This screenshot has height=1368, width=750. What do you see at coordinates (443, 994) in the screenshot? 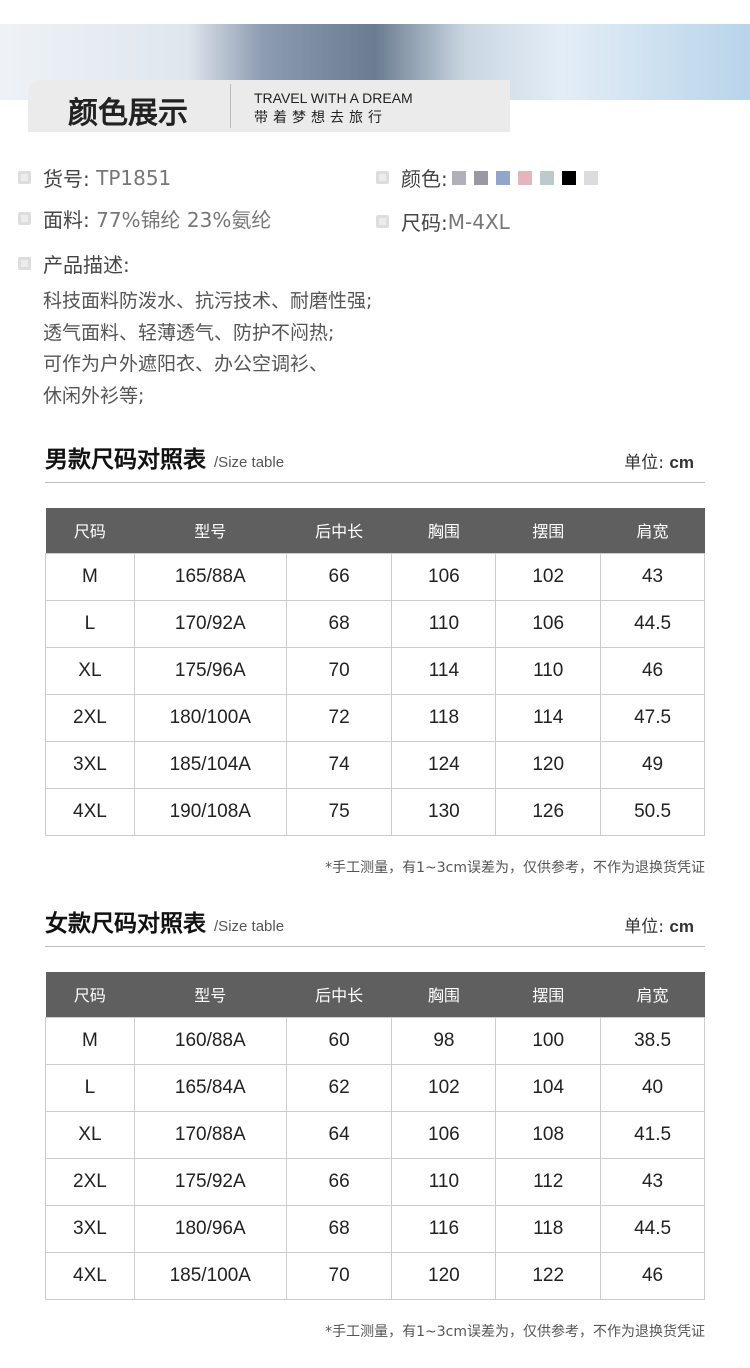
I see `column-header: 胸围` at bounding box center [443, 994].